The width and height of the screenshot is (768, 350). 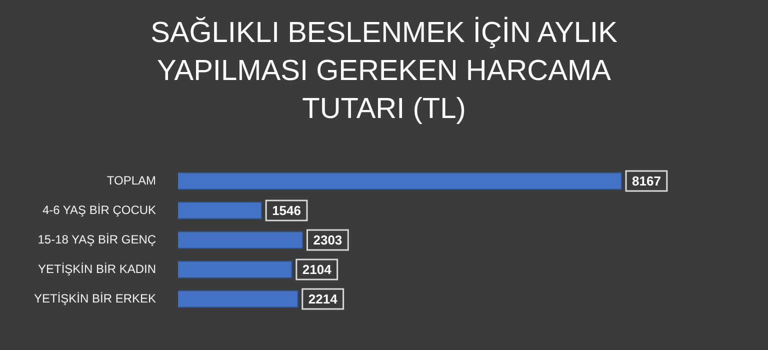 What do you see at coordinates (97, 239) in the screenshot?
I see `y-tick-label: 15-18 YAŞ BİR GENÇ` at bounding box center [97, 239].